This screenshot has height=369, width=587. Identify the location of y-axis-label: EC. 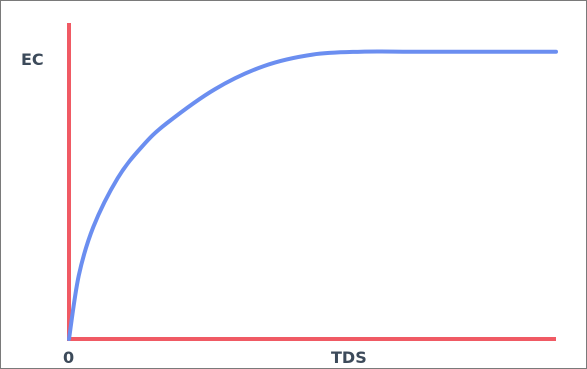
(32, 59).